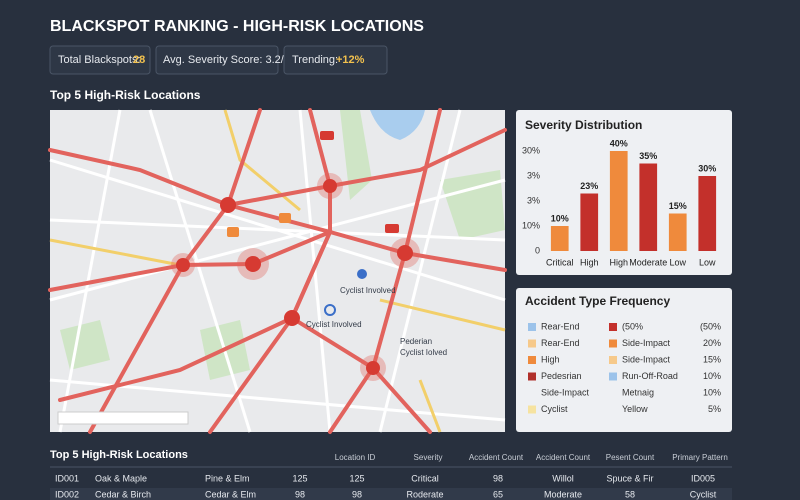 The image size is (800, 500). I want to click on table-title: Top 5 High-Risk Locations, so click(119, 455).